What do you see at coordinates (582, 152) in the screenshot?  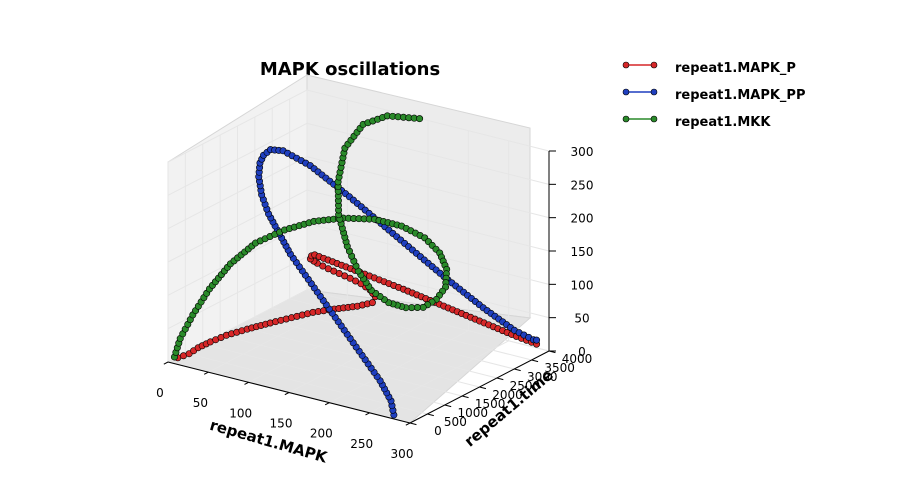 I see `z-tick-label: 300` at bounding box center [582, 152].